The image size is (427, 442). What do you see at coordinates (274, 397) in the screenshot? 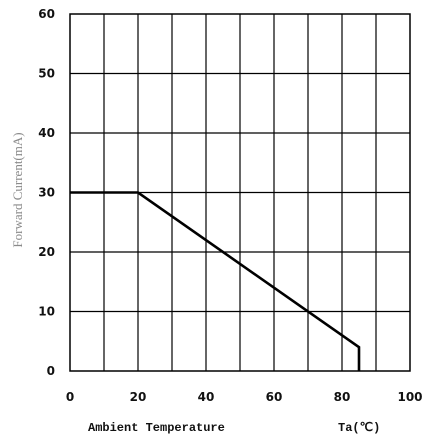
I see `x-tick-label: 60` at bounding box center [274, 397].